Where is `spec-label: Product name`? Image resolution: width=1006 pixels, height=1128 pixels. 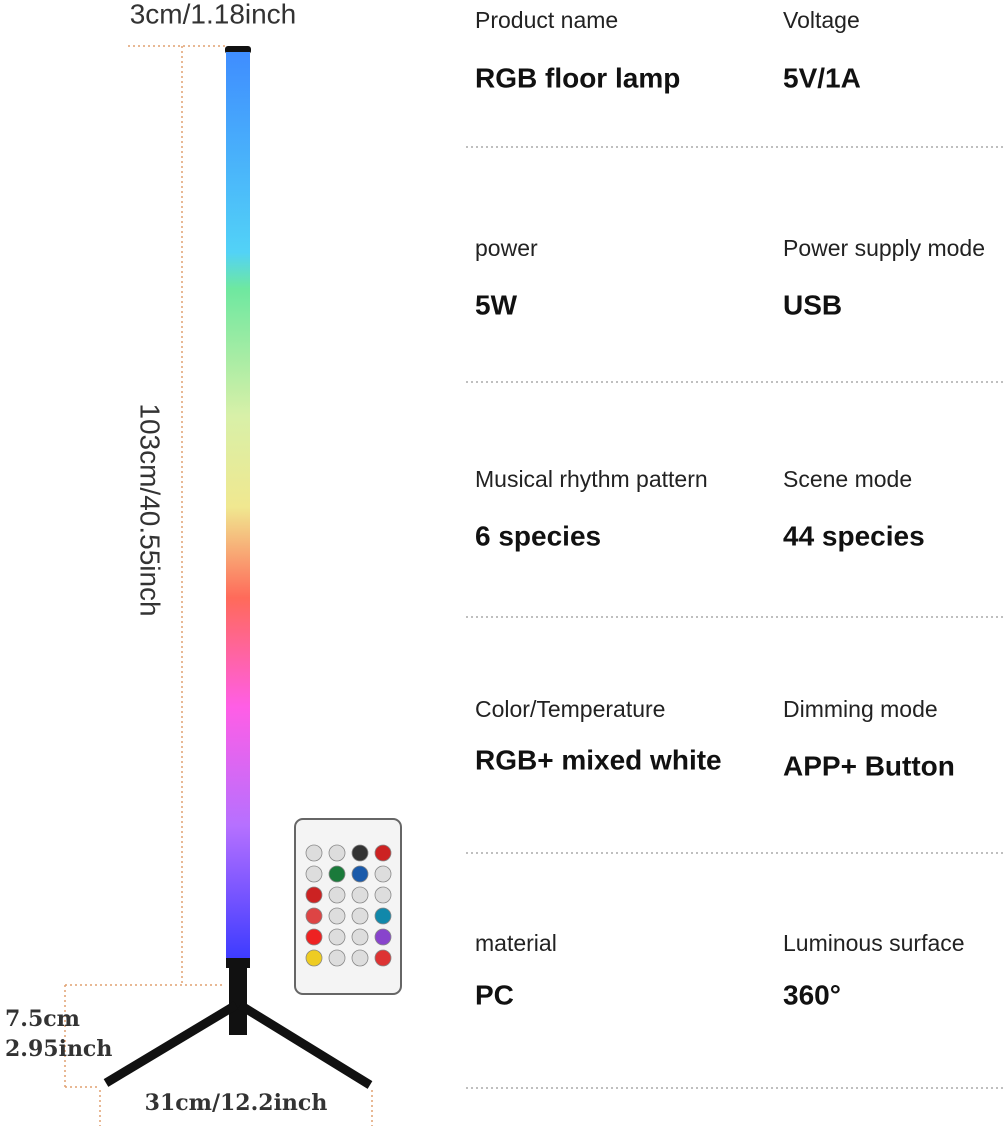 spec-label: Product name is located at coordinates (546, 20).